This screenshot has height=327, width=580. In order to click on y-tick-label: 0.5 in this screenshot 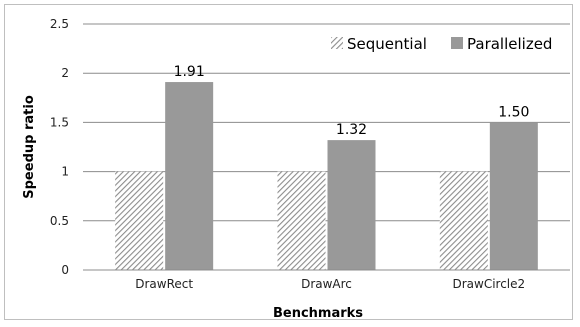, I will do `click(59, 221)`.